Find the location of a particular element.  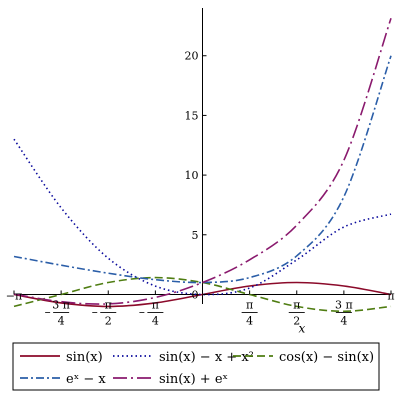

y-tick-label: 15 is located at coordinates (192, 115).